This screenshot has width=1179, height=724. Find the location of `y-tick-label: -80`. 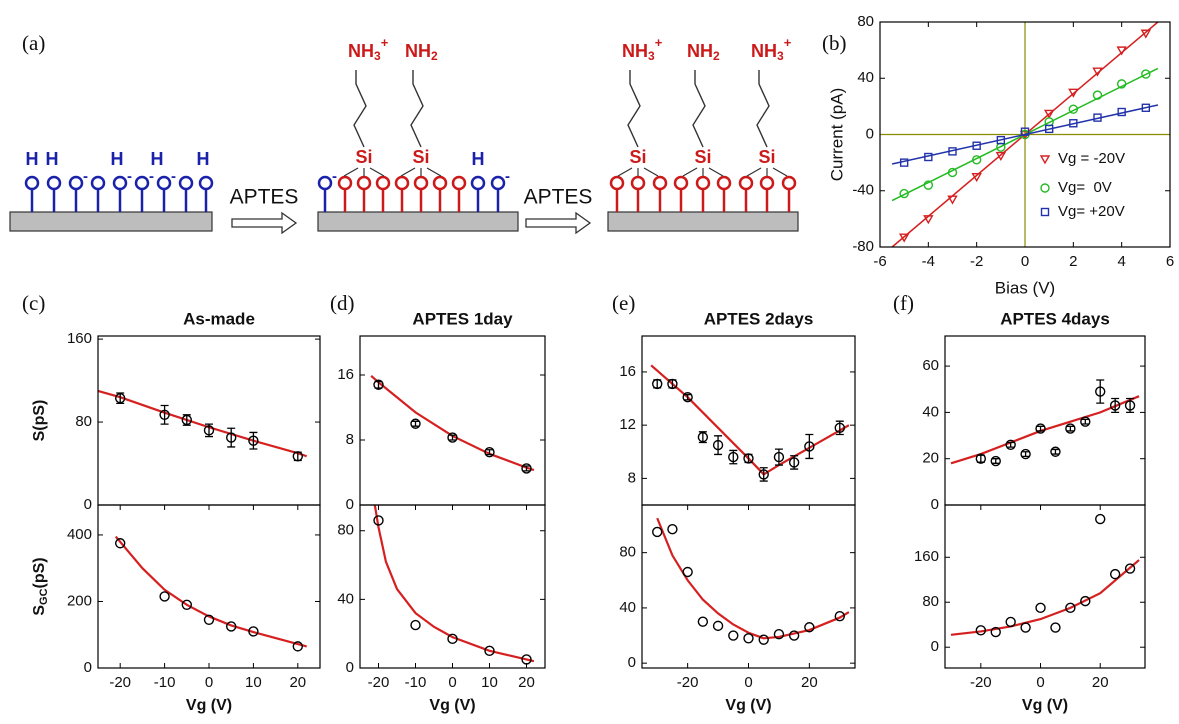

y-tick-label: -80 is located at coordinates (863, 246).